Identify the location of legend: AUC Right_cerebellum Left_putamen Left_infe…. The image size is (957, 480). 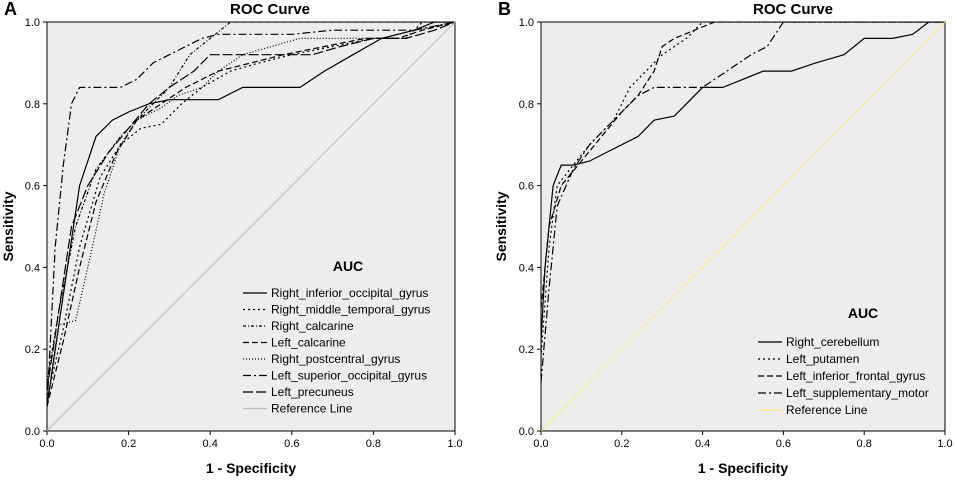
(843, 361).